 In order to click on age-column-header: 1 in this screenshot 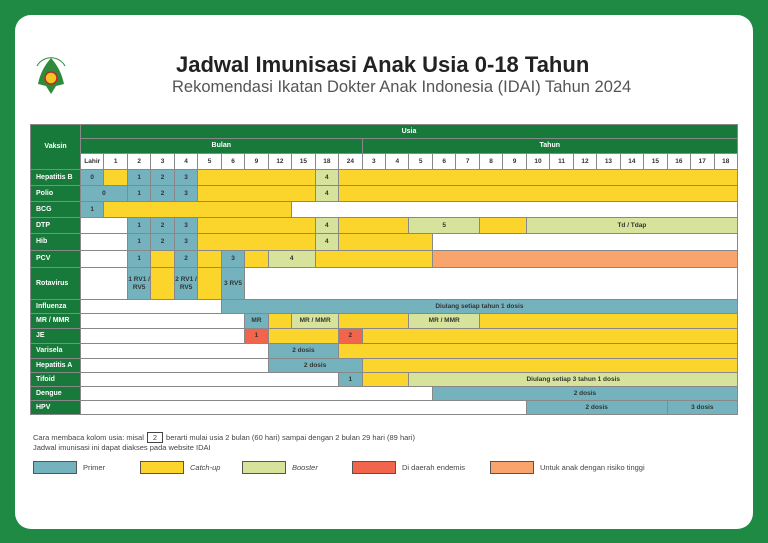, I will do `click(115, 161)`.